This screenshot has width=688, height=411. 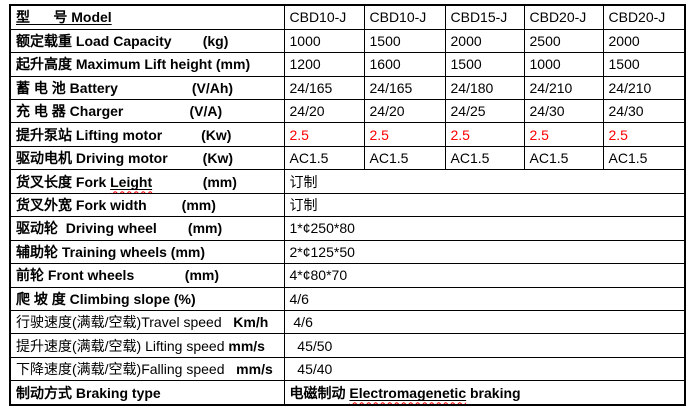 What do you see at coordinates (311, 369) in the screenshot?
I see `text-segment: 45/40` at bounding box center [311, 369].